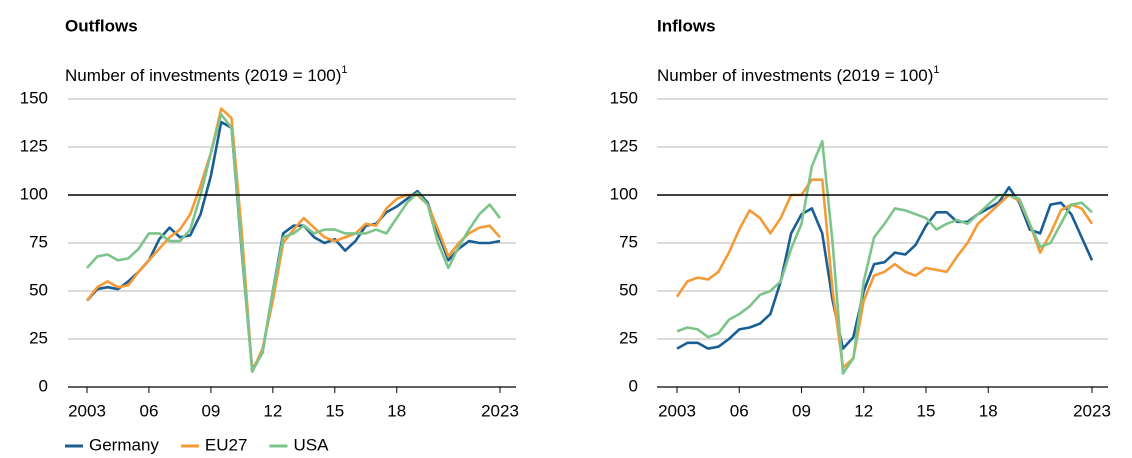 This screenshot has height=458, width=1132. Describe the element at coordinates (311, 444) in the screenshot. I see `legend-label: USA` at that location.